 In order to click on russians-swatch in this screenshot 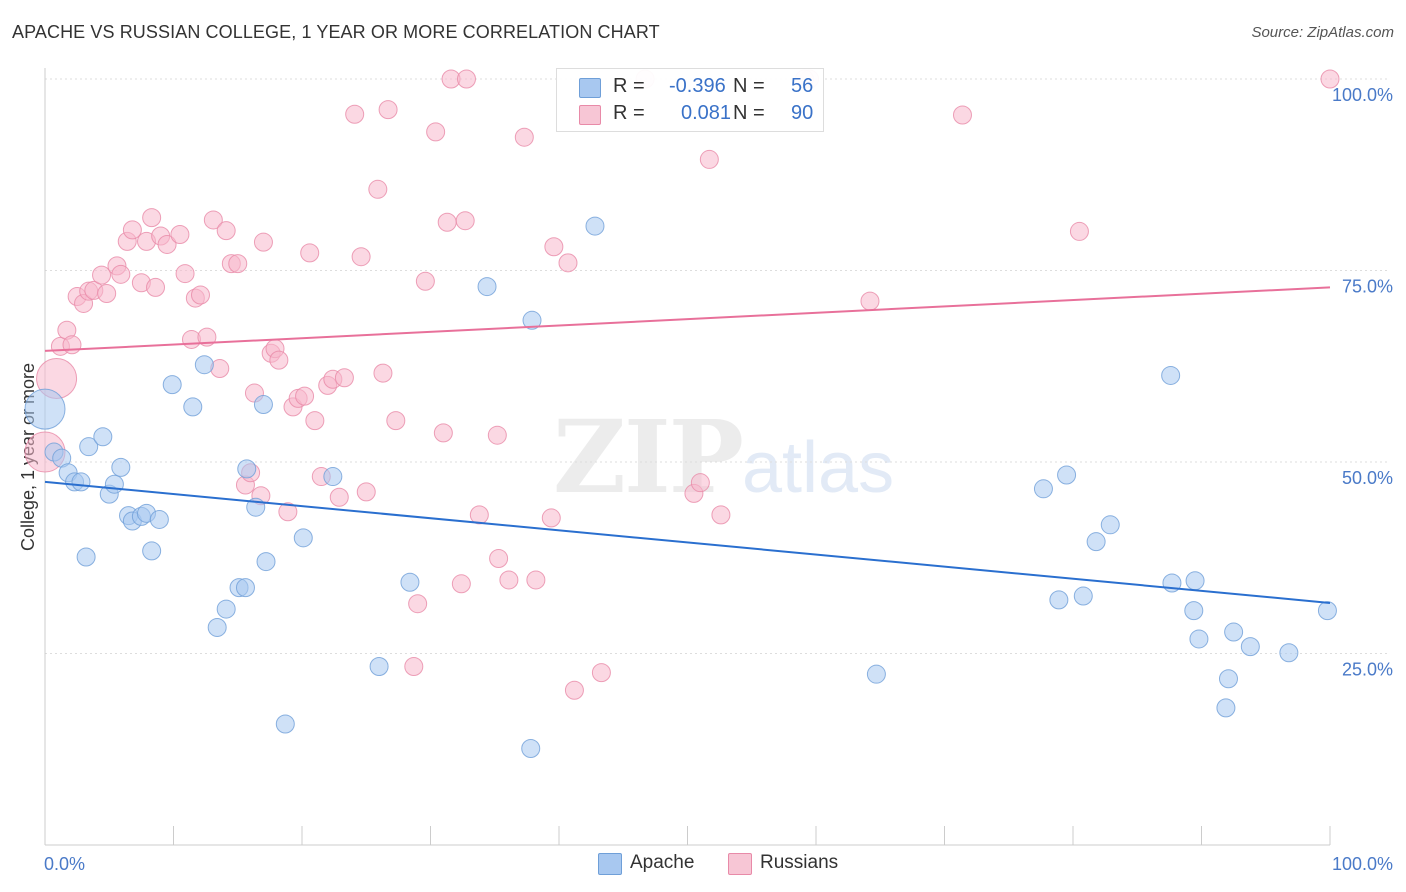, I will do `click(740, 864)`.